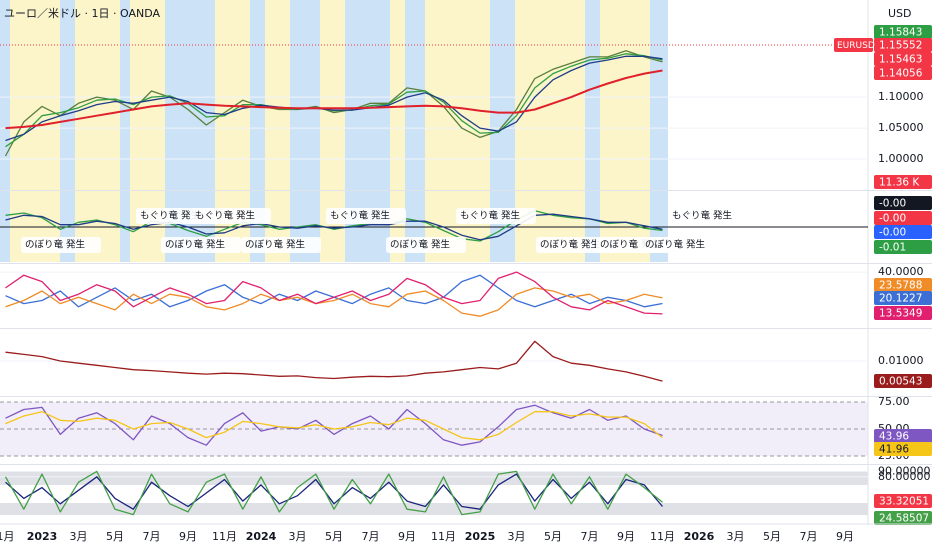 The image size is (932, 550). Describe the element at coordinates (904, 470) in the screenshot. I see `y-tick-label: 90.00000` at that location.